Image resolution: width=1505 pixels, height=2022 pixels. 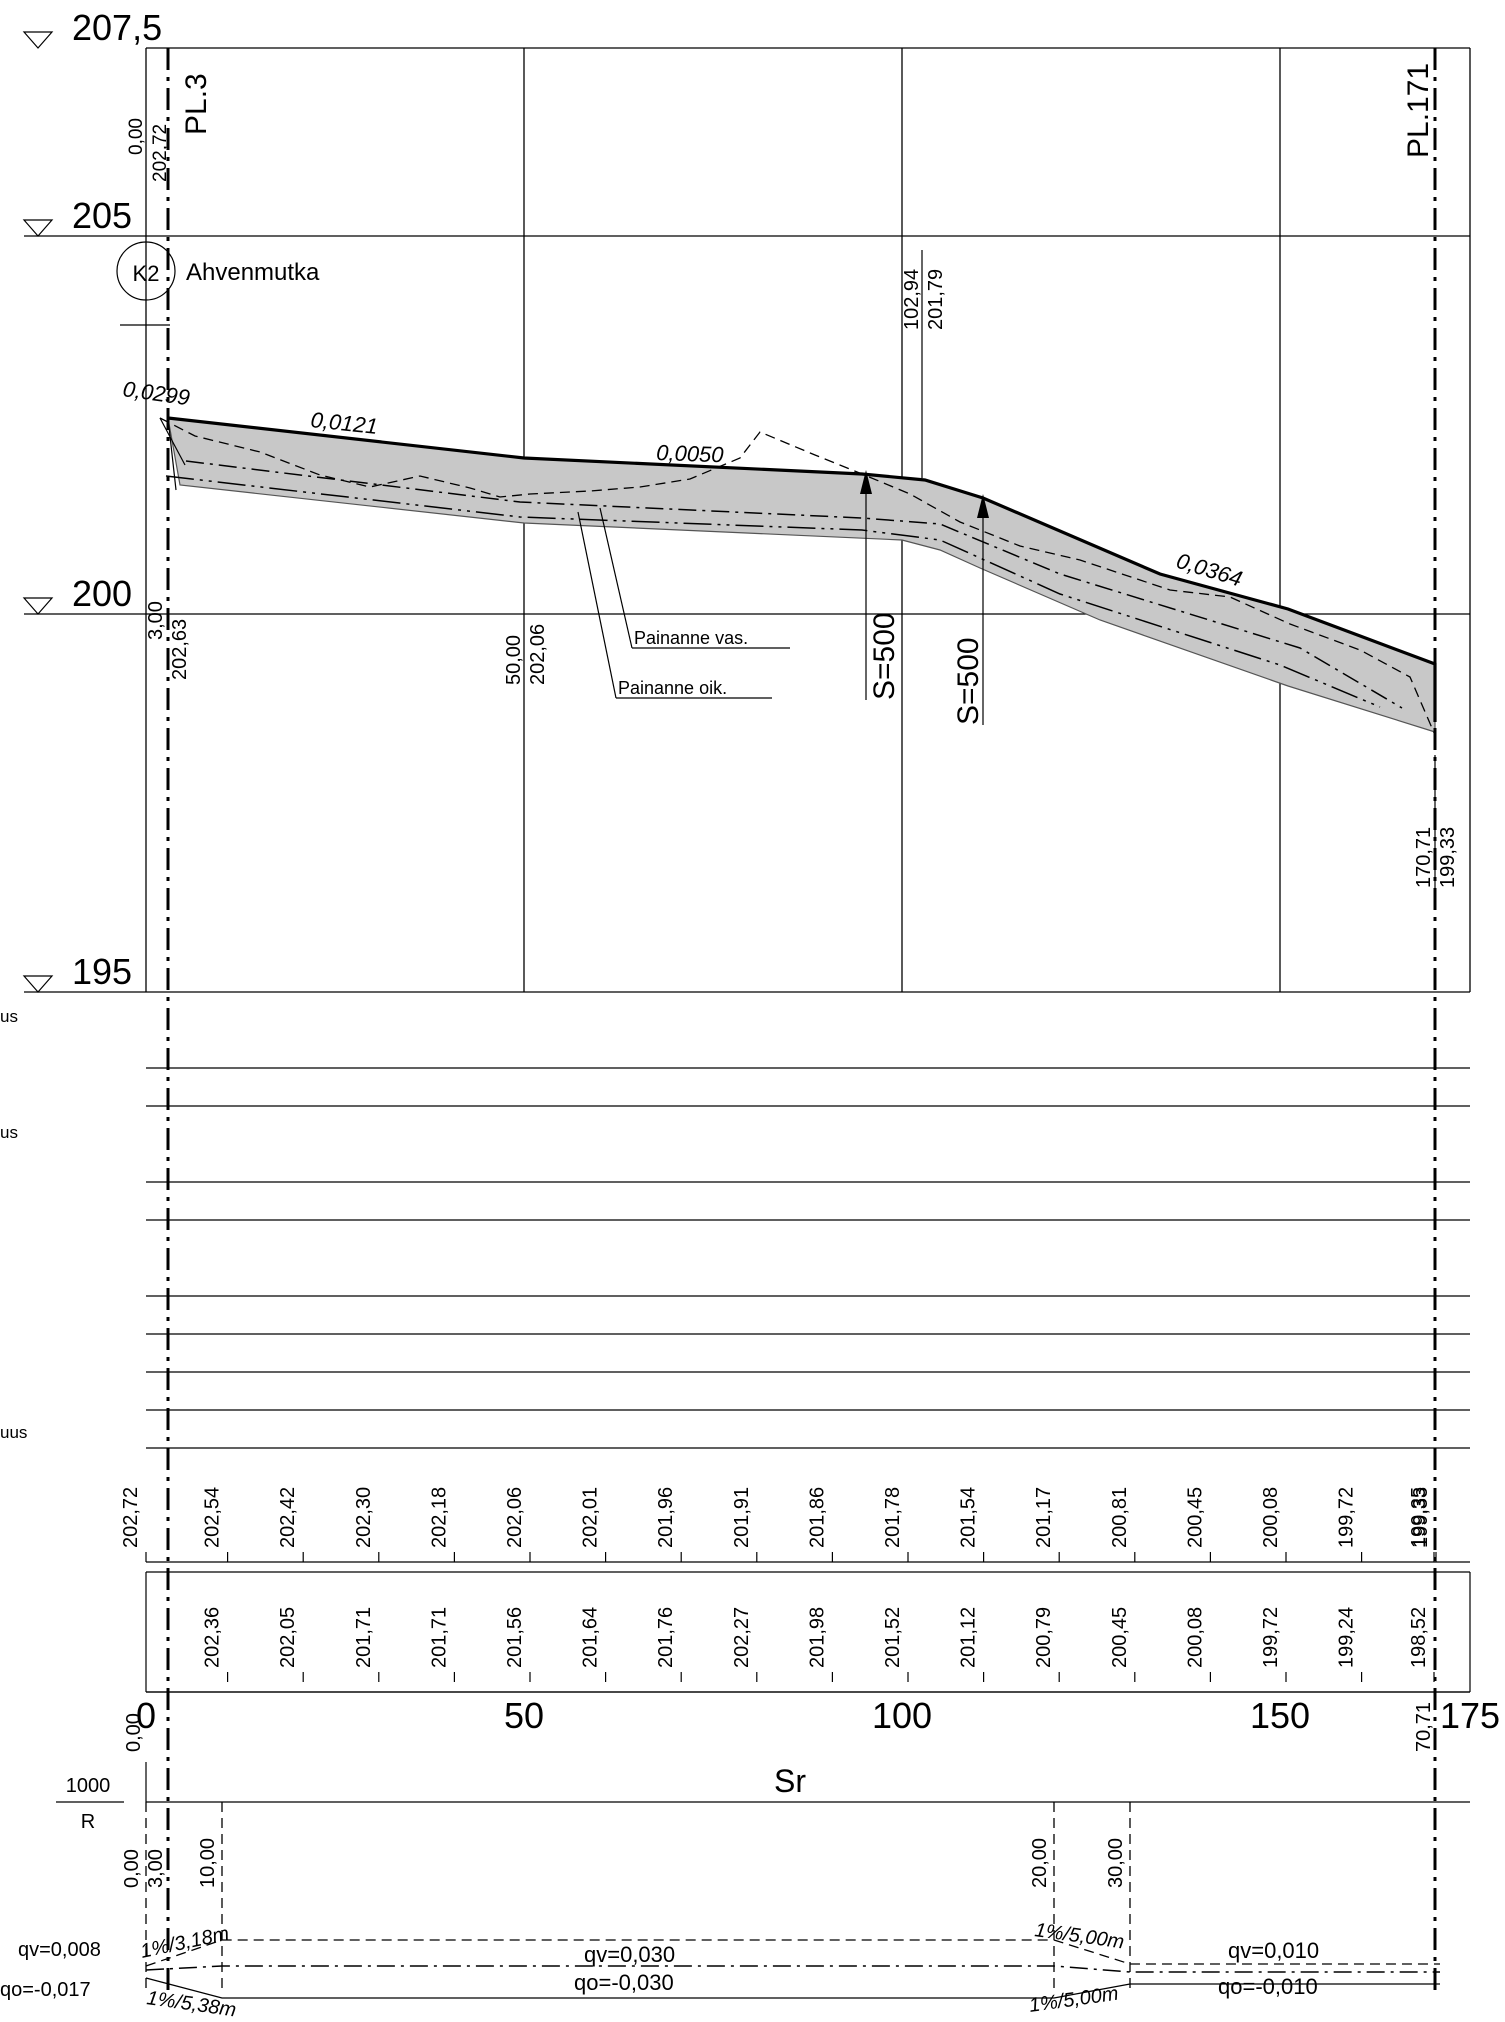 What do you see at coordinates (912, 299) in the screenshot?
I see `profile-point-chain-3: 102,94` at bounding box center [912, 299].